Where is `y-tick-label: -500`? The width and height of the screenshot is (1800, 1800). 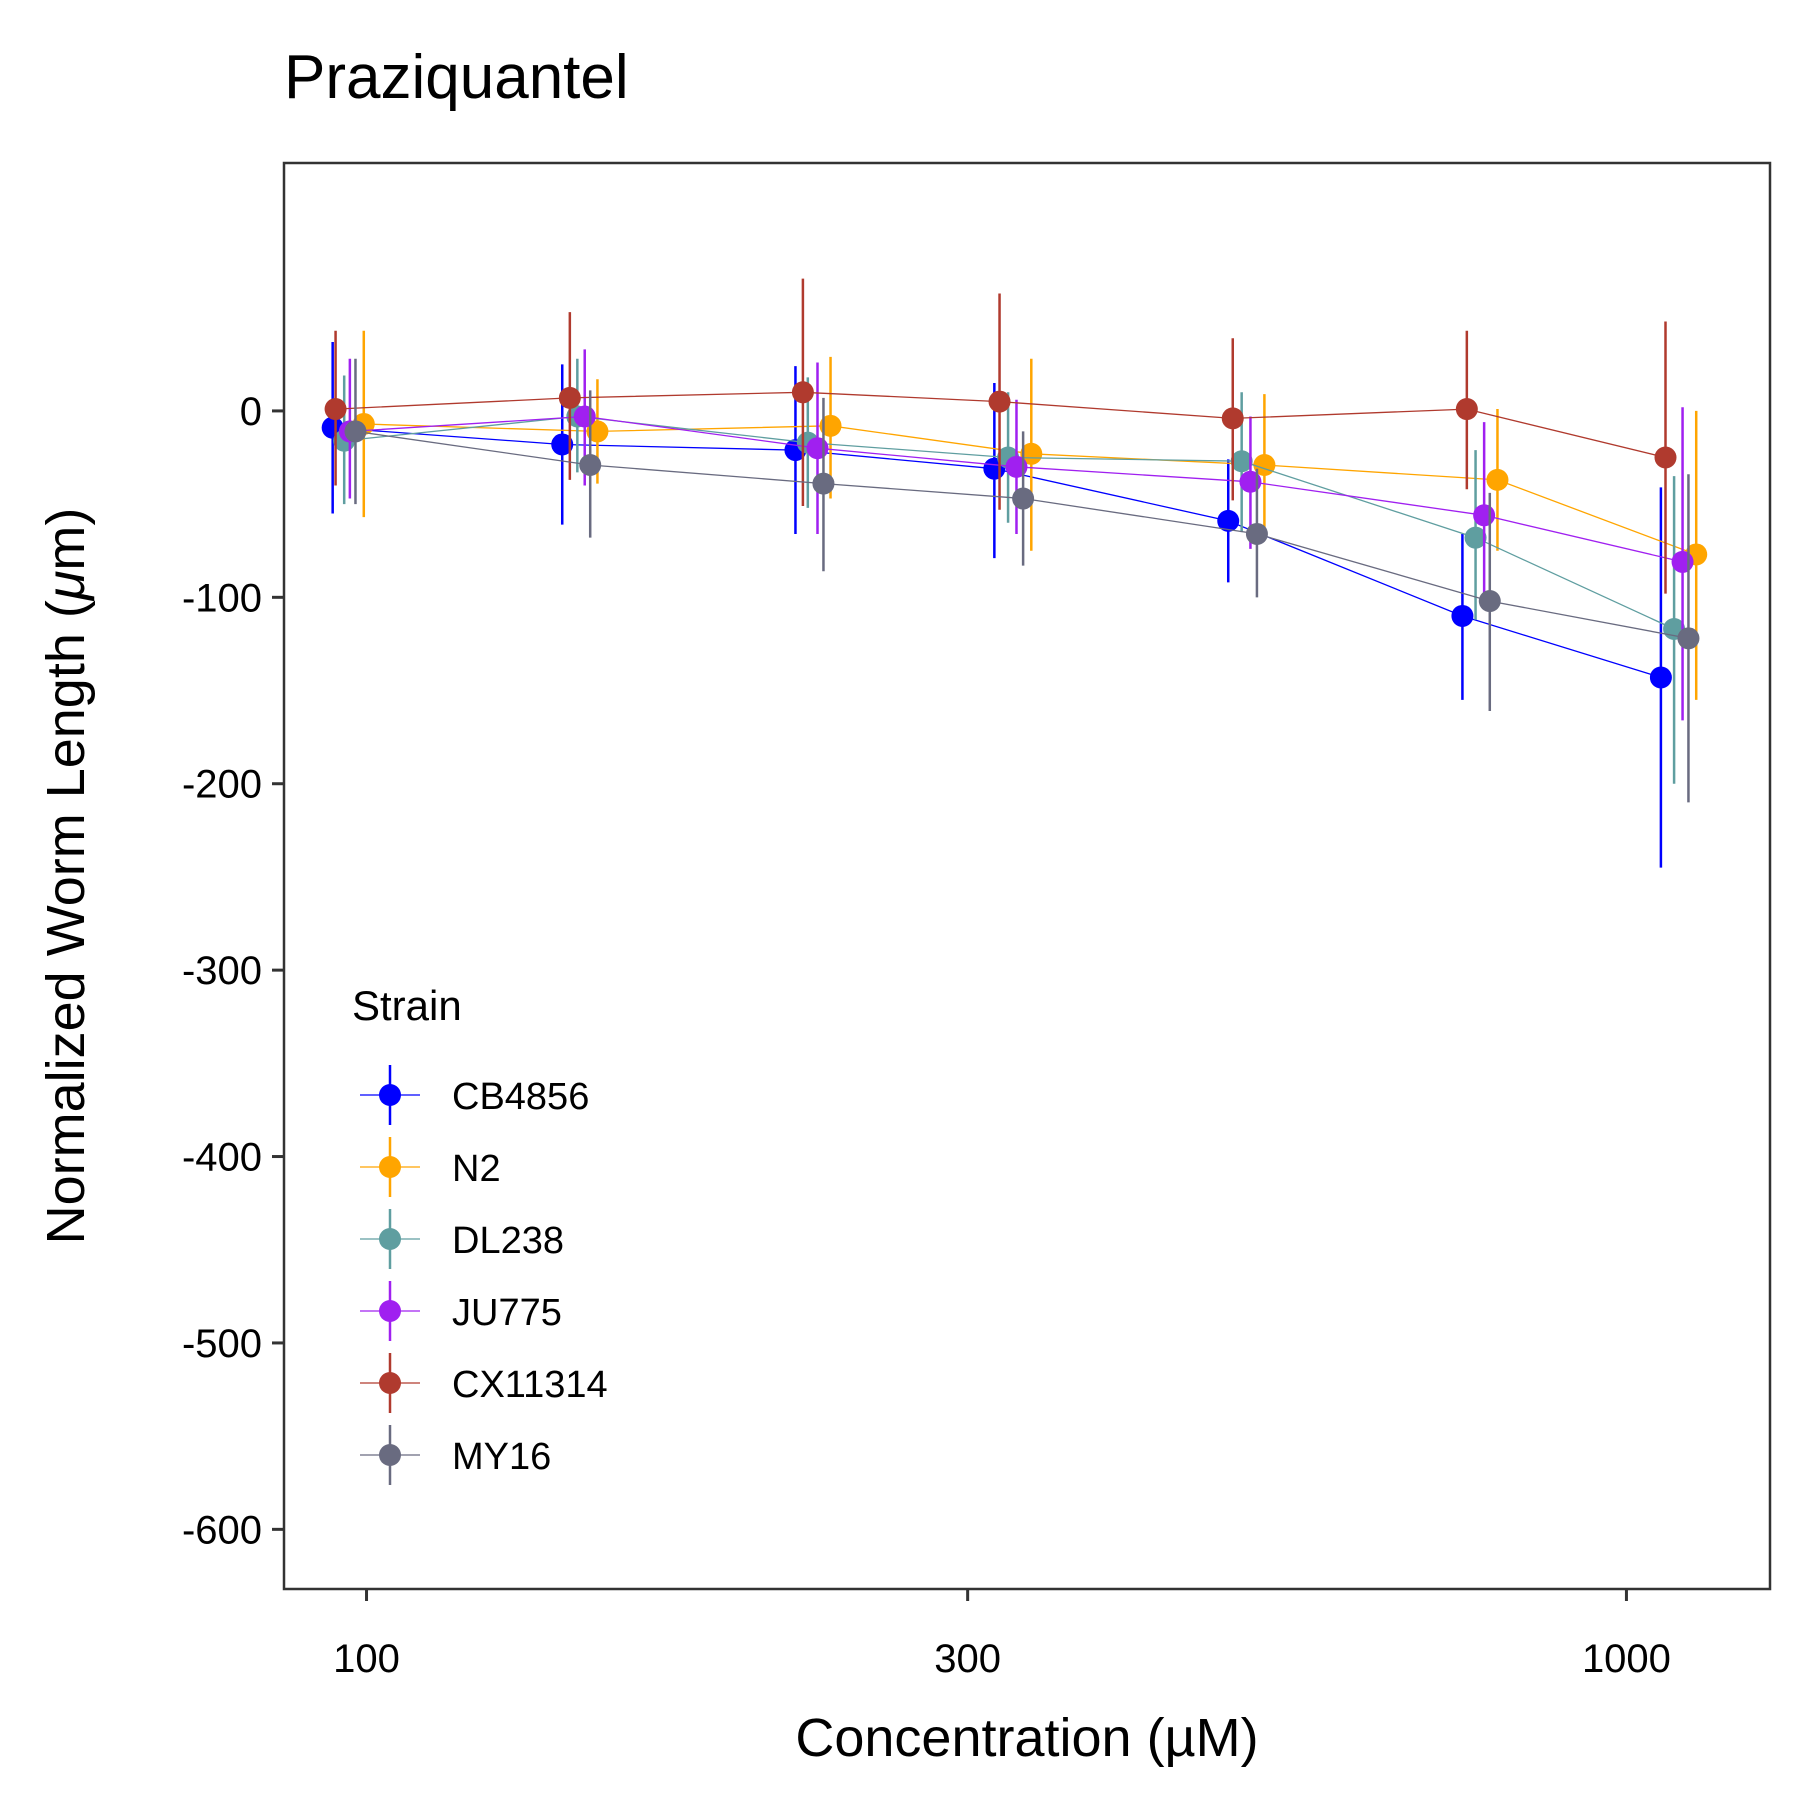
y-tick-label: -500 is located at coordinates (222, 1344).